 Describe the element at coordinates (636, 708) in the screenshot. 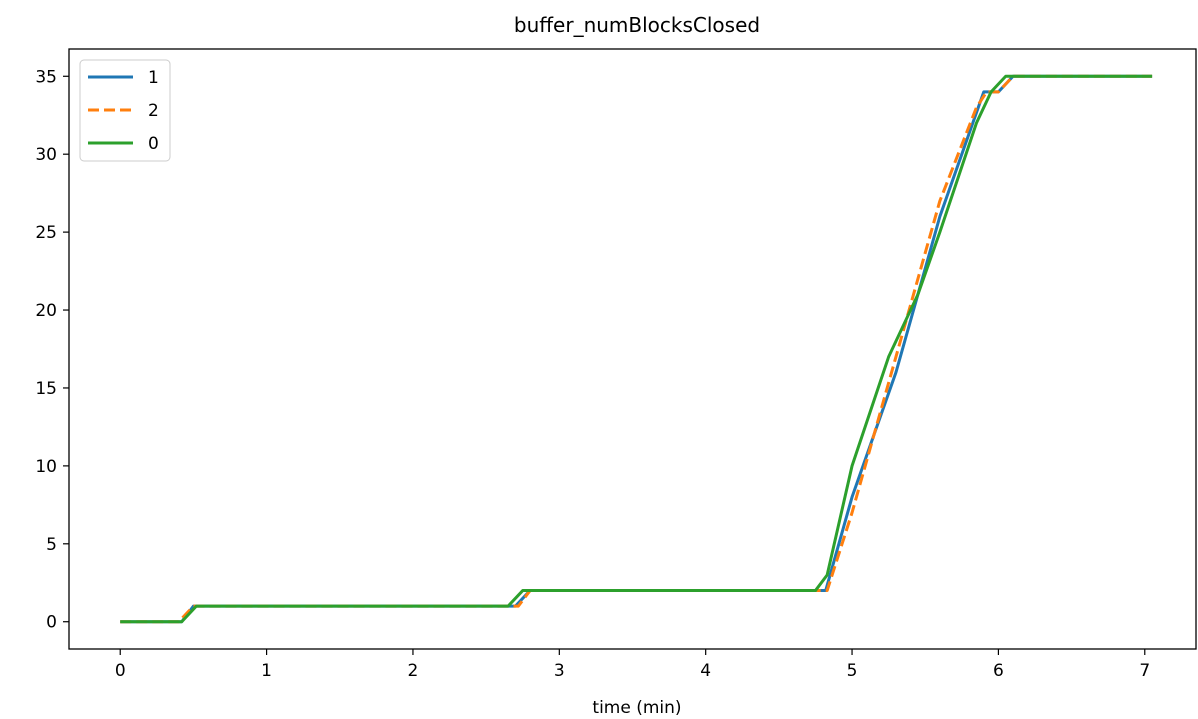

I see `x-axis-label: time (min)` at that location.